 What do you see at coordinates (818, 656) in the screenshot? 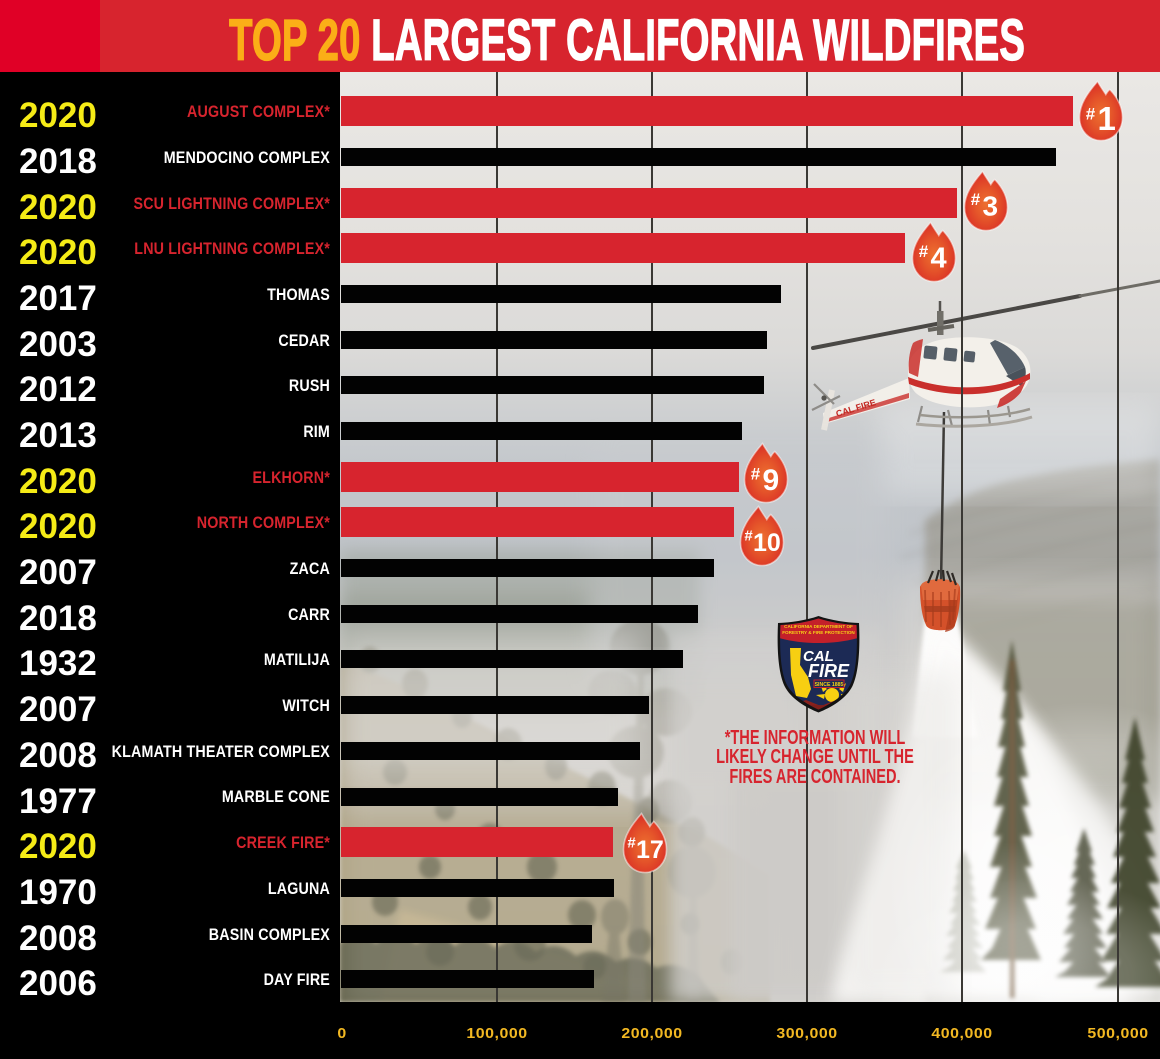
I see `svg-text: CAL` at bounding box center [818, 656].